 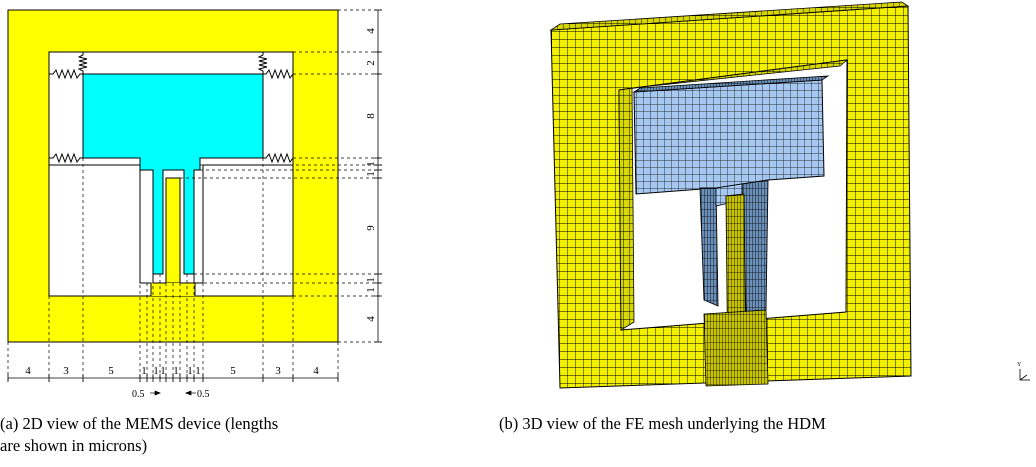 I want to click on mesh-mass-stem-right, so click(x=755, y=246).